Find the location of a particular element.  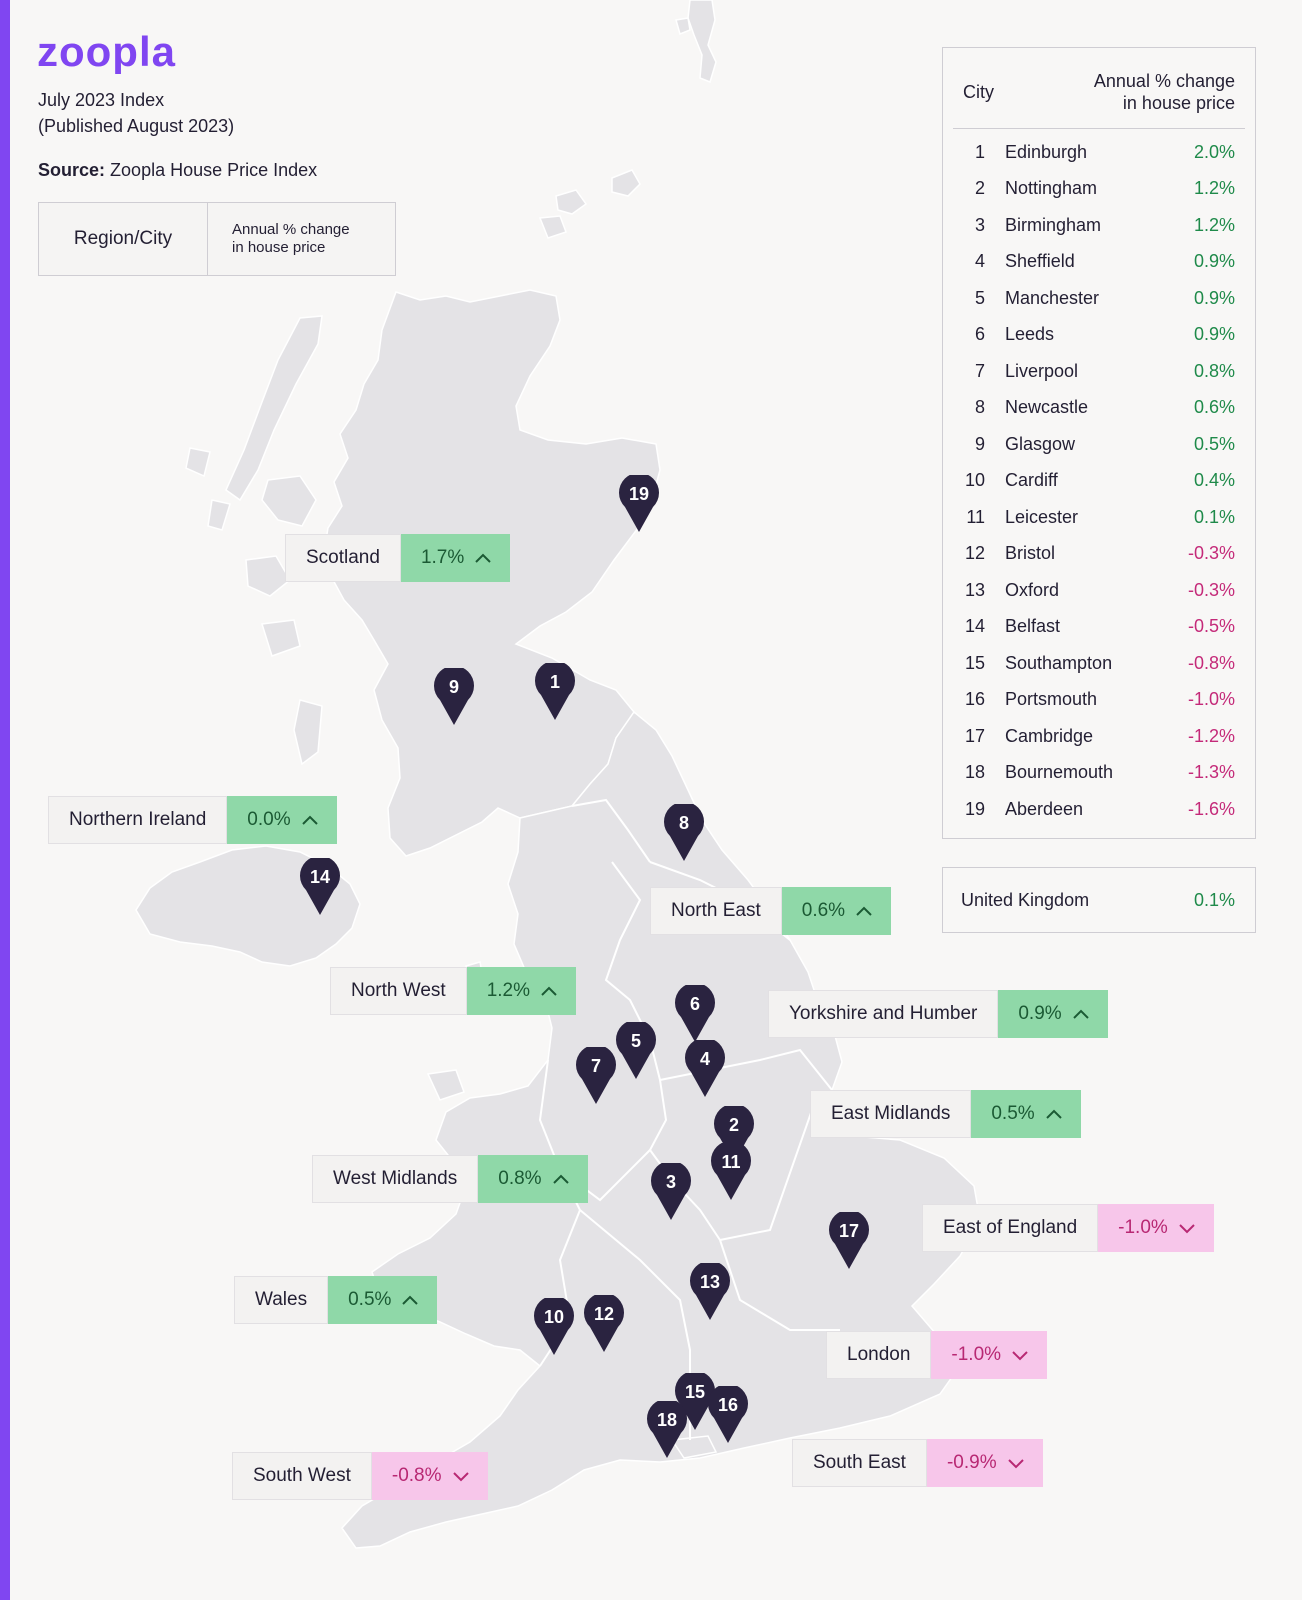

map-pin-3: 3 is located at coordinates (671, 1192).